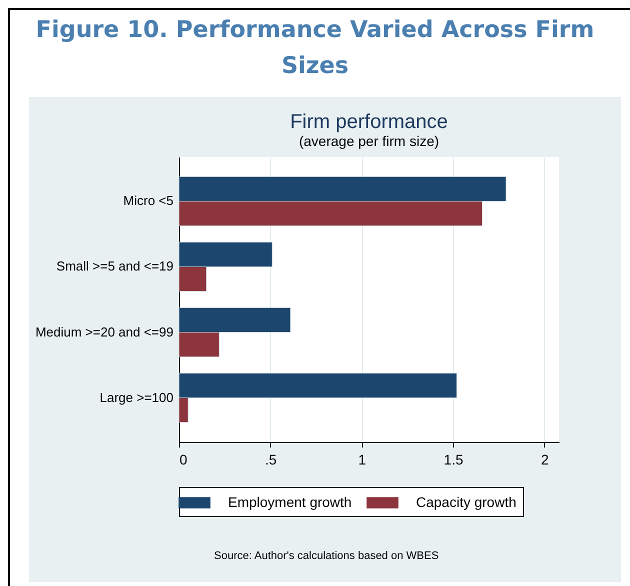 The width and height of the screenshot is (630, 586). What do you see at coordinates (148, 200) in the screenshot?
I see `y-tick-label: Micro <5` at bounding box center [148, 200].